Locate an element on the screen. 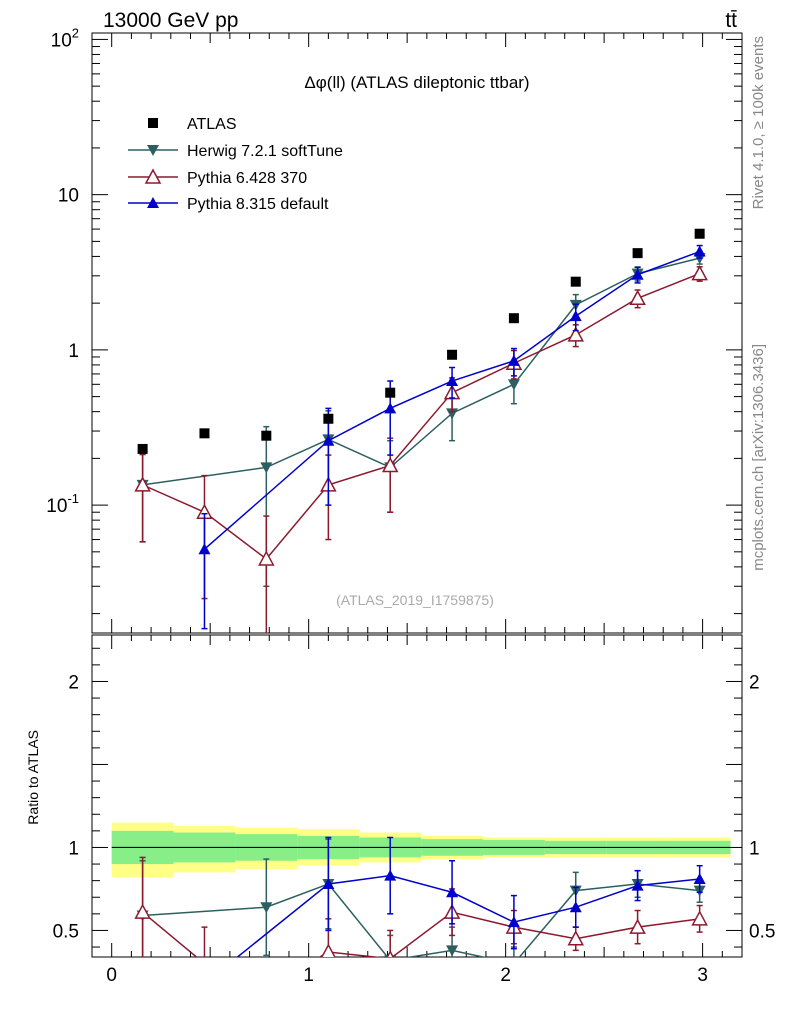 The height and width of the screenshot is (1029, 786). x-tick-label: 0 is located at coordinates (111, 975).